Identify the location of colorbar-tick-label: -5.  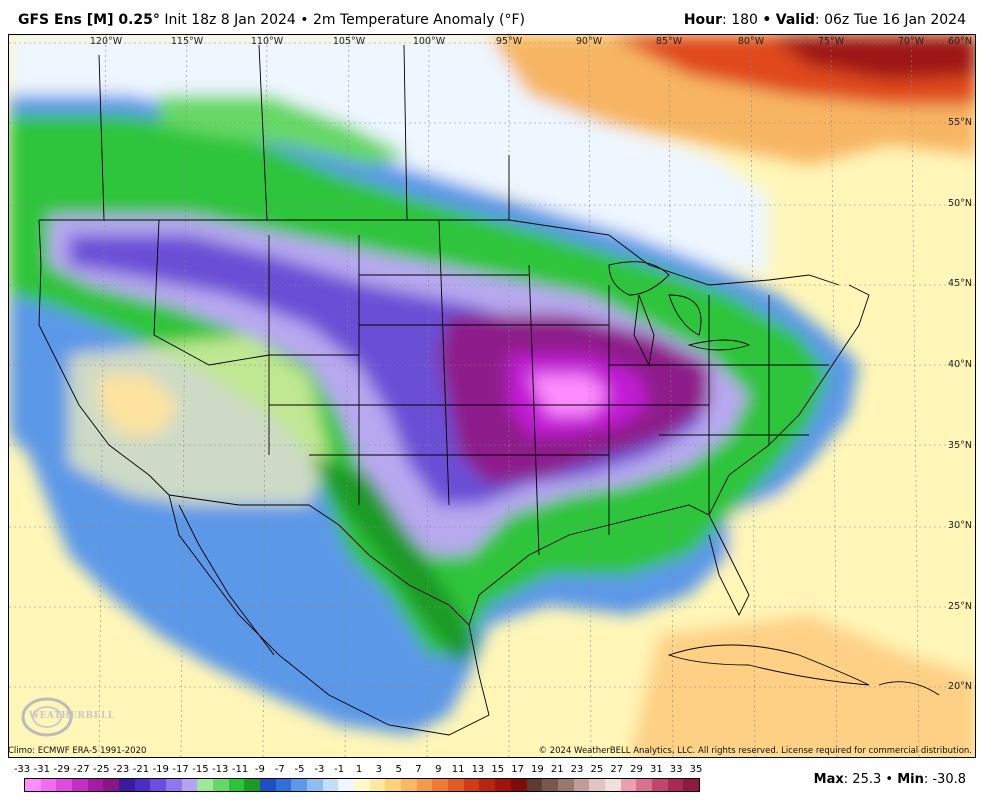
(299, 769).